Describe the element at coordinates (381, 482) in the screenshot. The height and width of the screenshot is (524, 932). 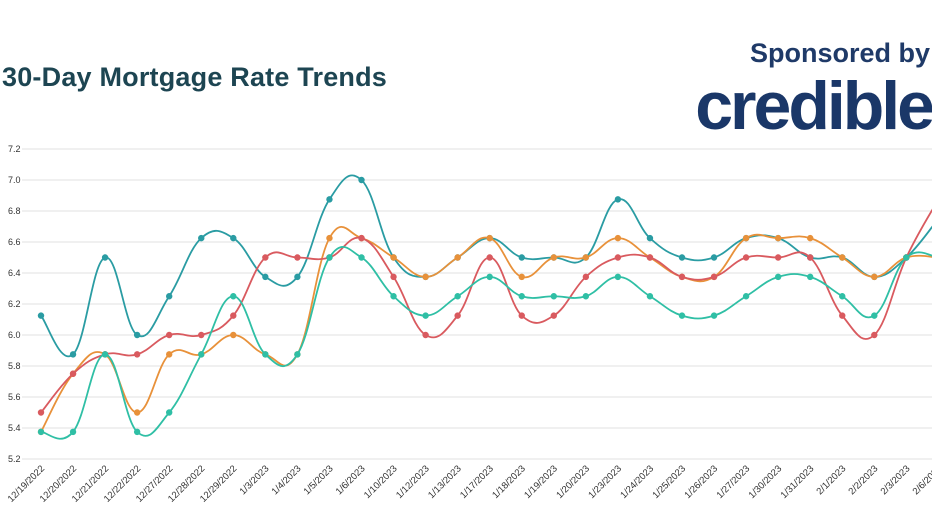
I see `x-tick-label: 1/10/2023` at that location.